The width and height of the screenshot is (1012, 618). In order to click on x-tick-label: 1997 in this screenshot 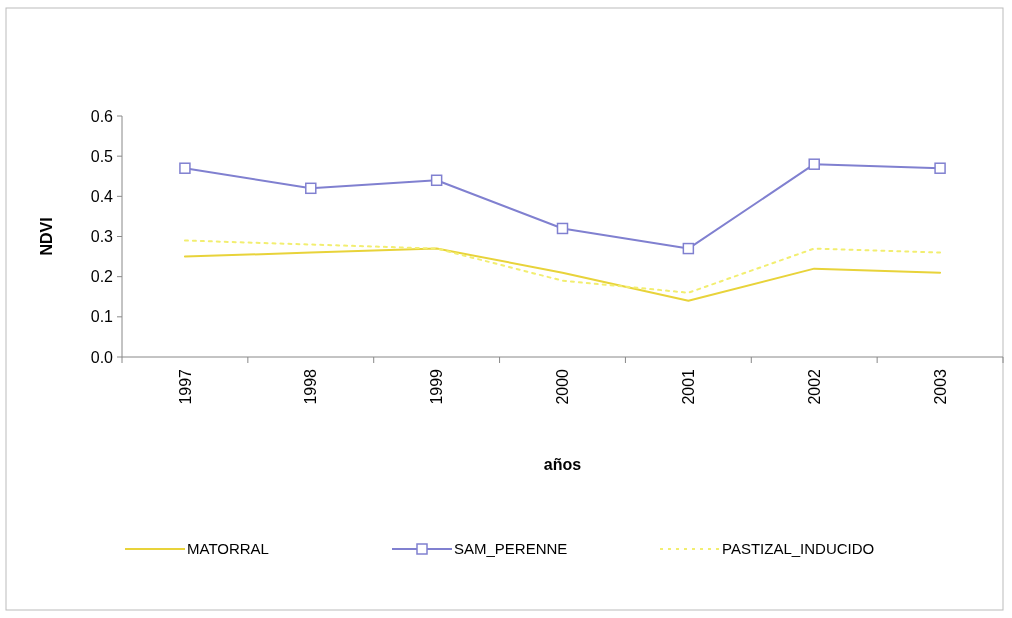, I will do `click(185, 386)`.